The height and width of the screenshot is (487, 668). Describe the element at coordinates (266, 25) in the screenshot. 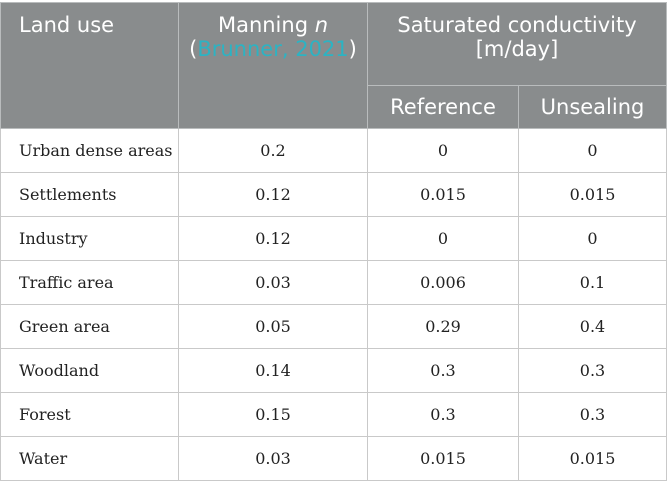

I see `manning-label: Manning` at that location.